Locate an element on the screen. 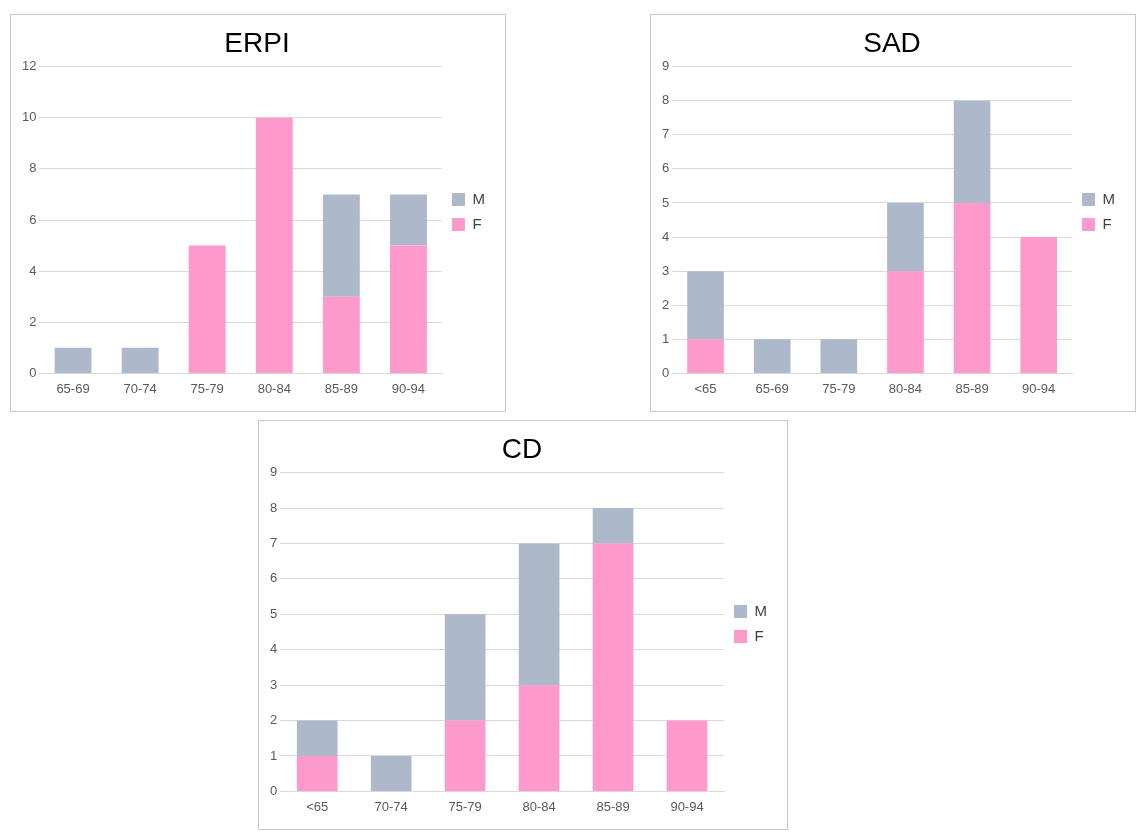 The height and width of the screenshot is (834, 1137). y-tick-label: 12 is located at coordinates (29, 66).